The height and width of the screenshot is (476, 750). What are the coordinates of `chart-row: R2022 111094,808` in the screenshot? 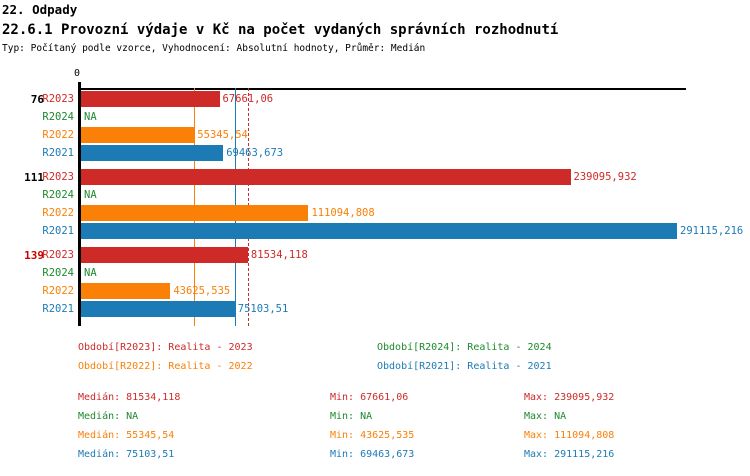 It's located at (375, 213).